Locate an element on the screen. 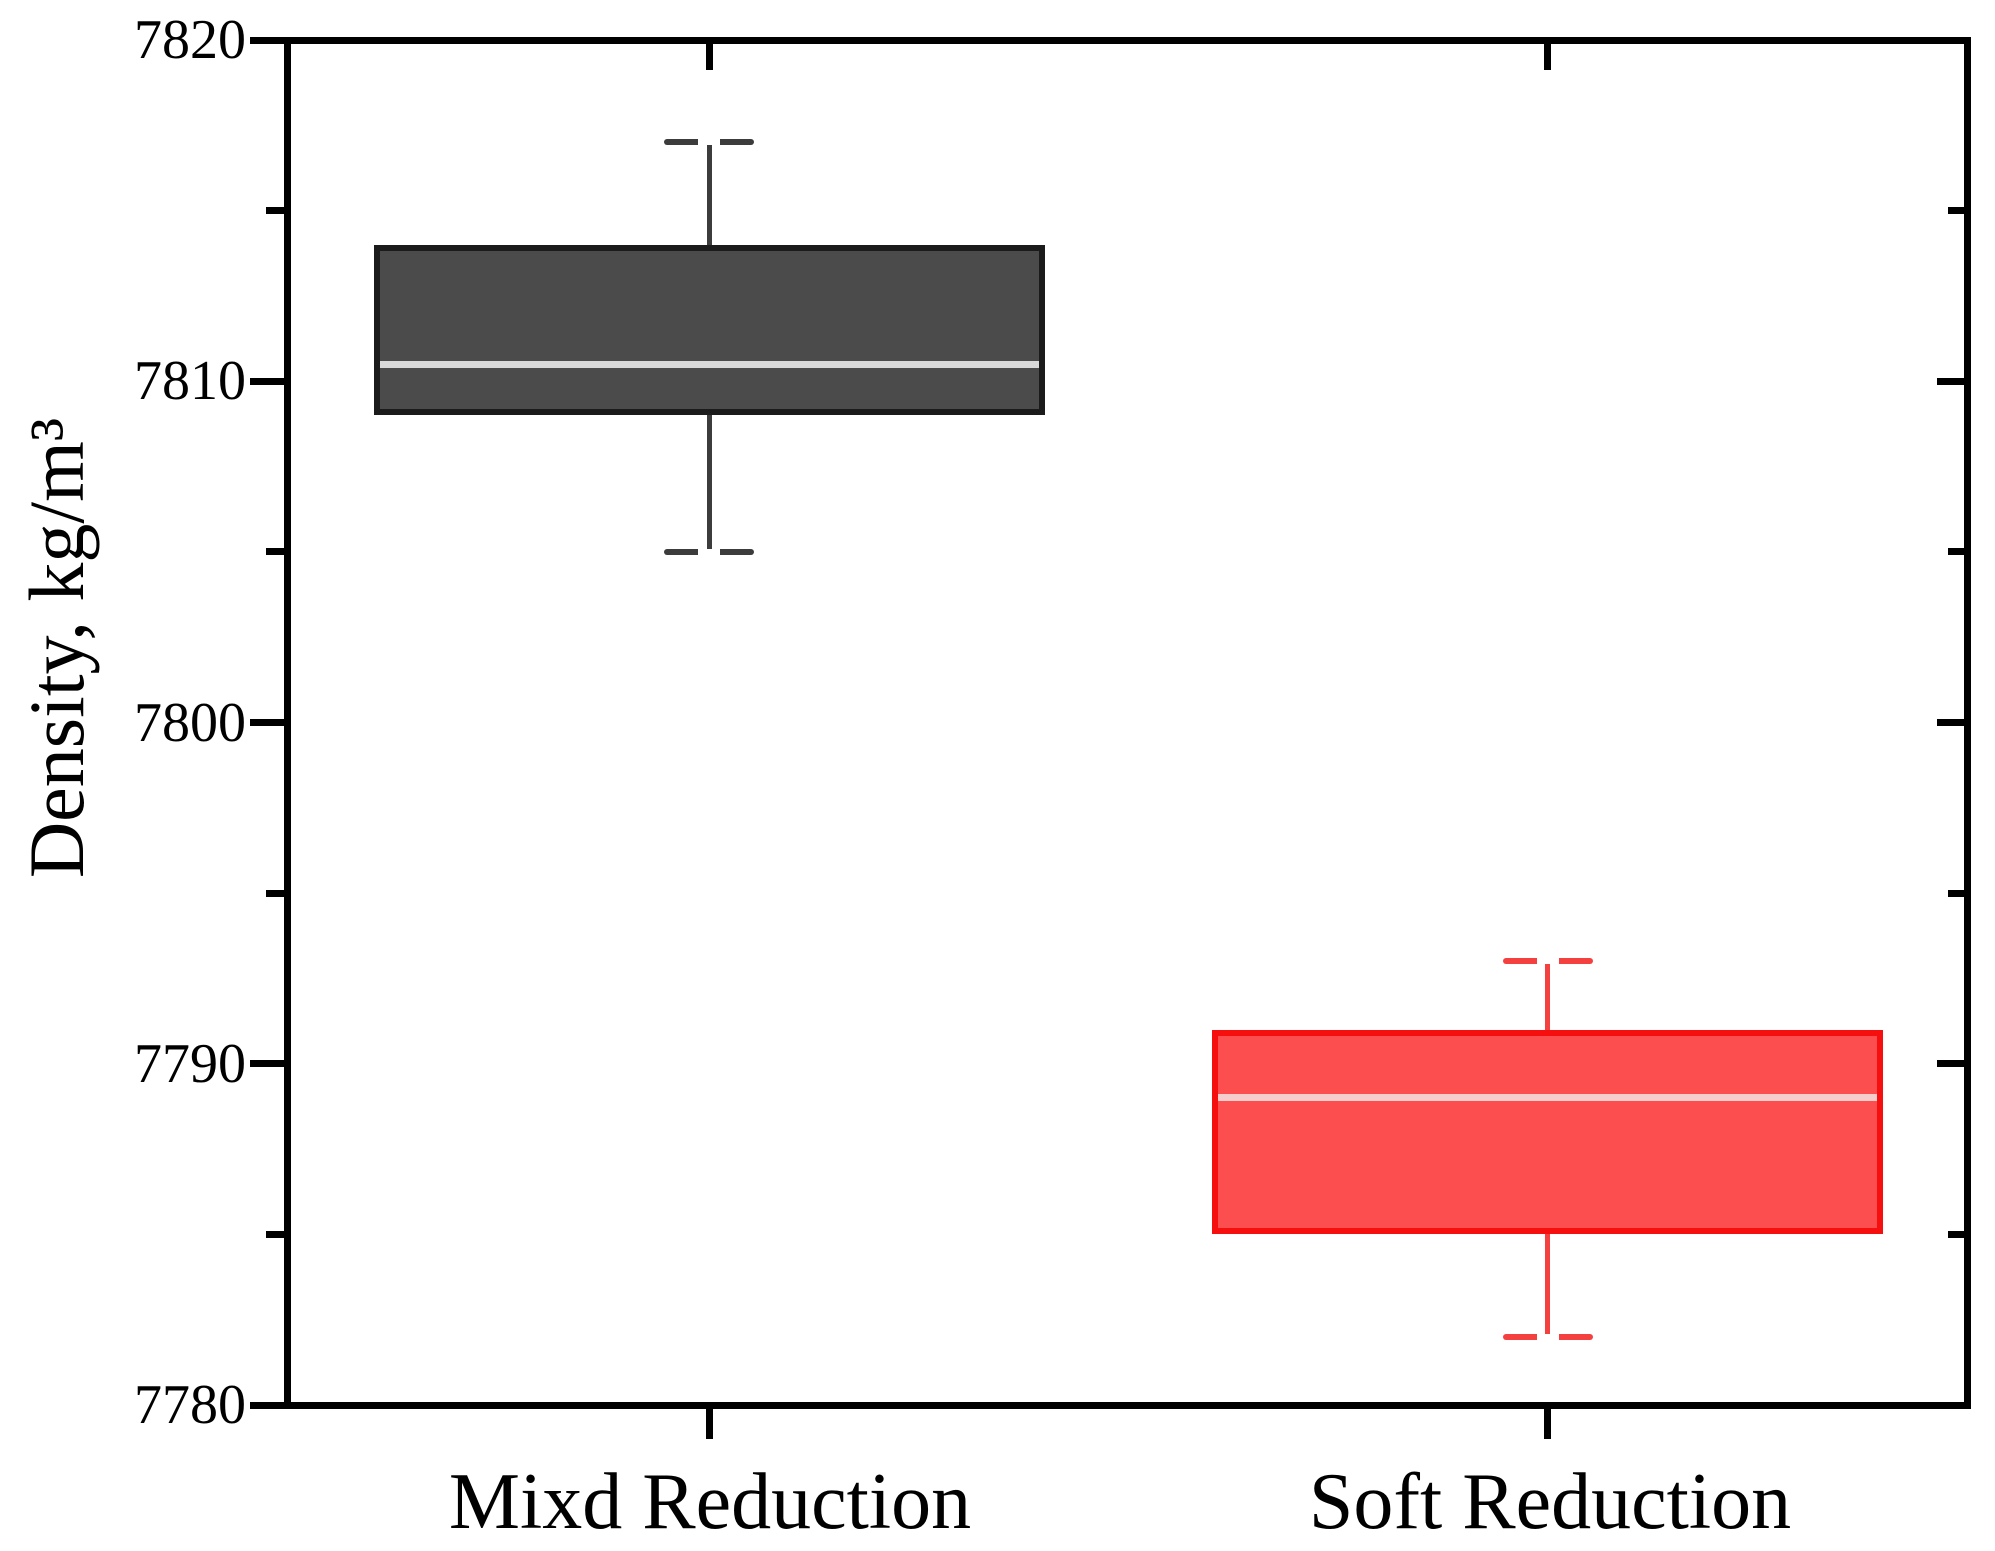 The width and height of the screenshot is (1995, 1551). y-tick-label: 7810 is located at coordinates (190, 381).